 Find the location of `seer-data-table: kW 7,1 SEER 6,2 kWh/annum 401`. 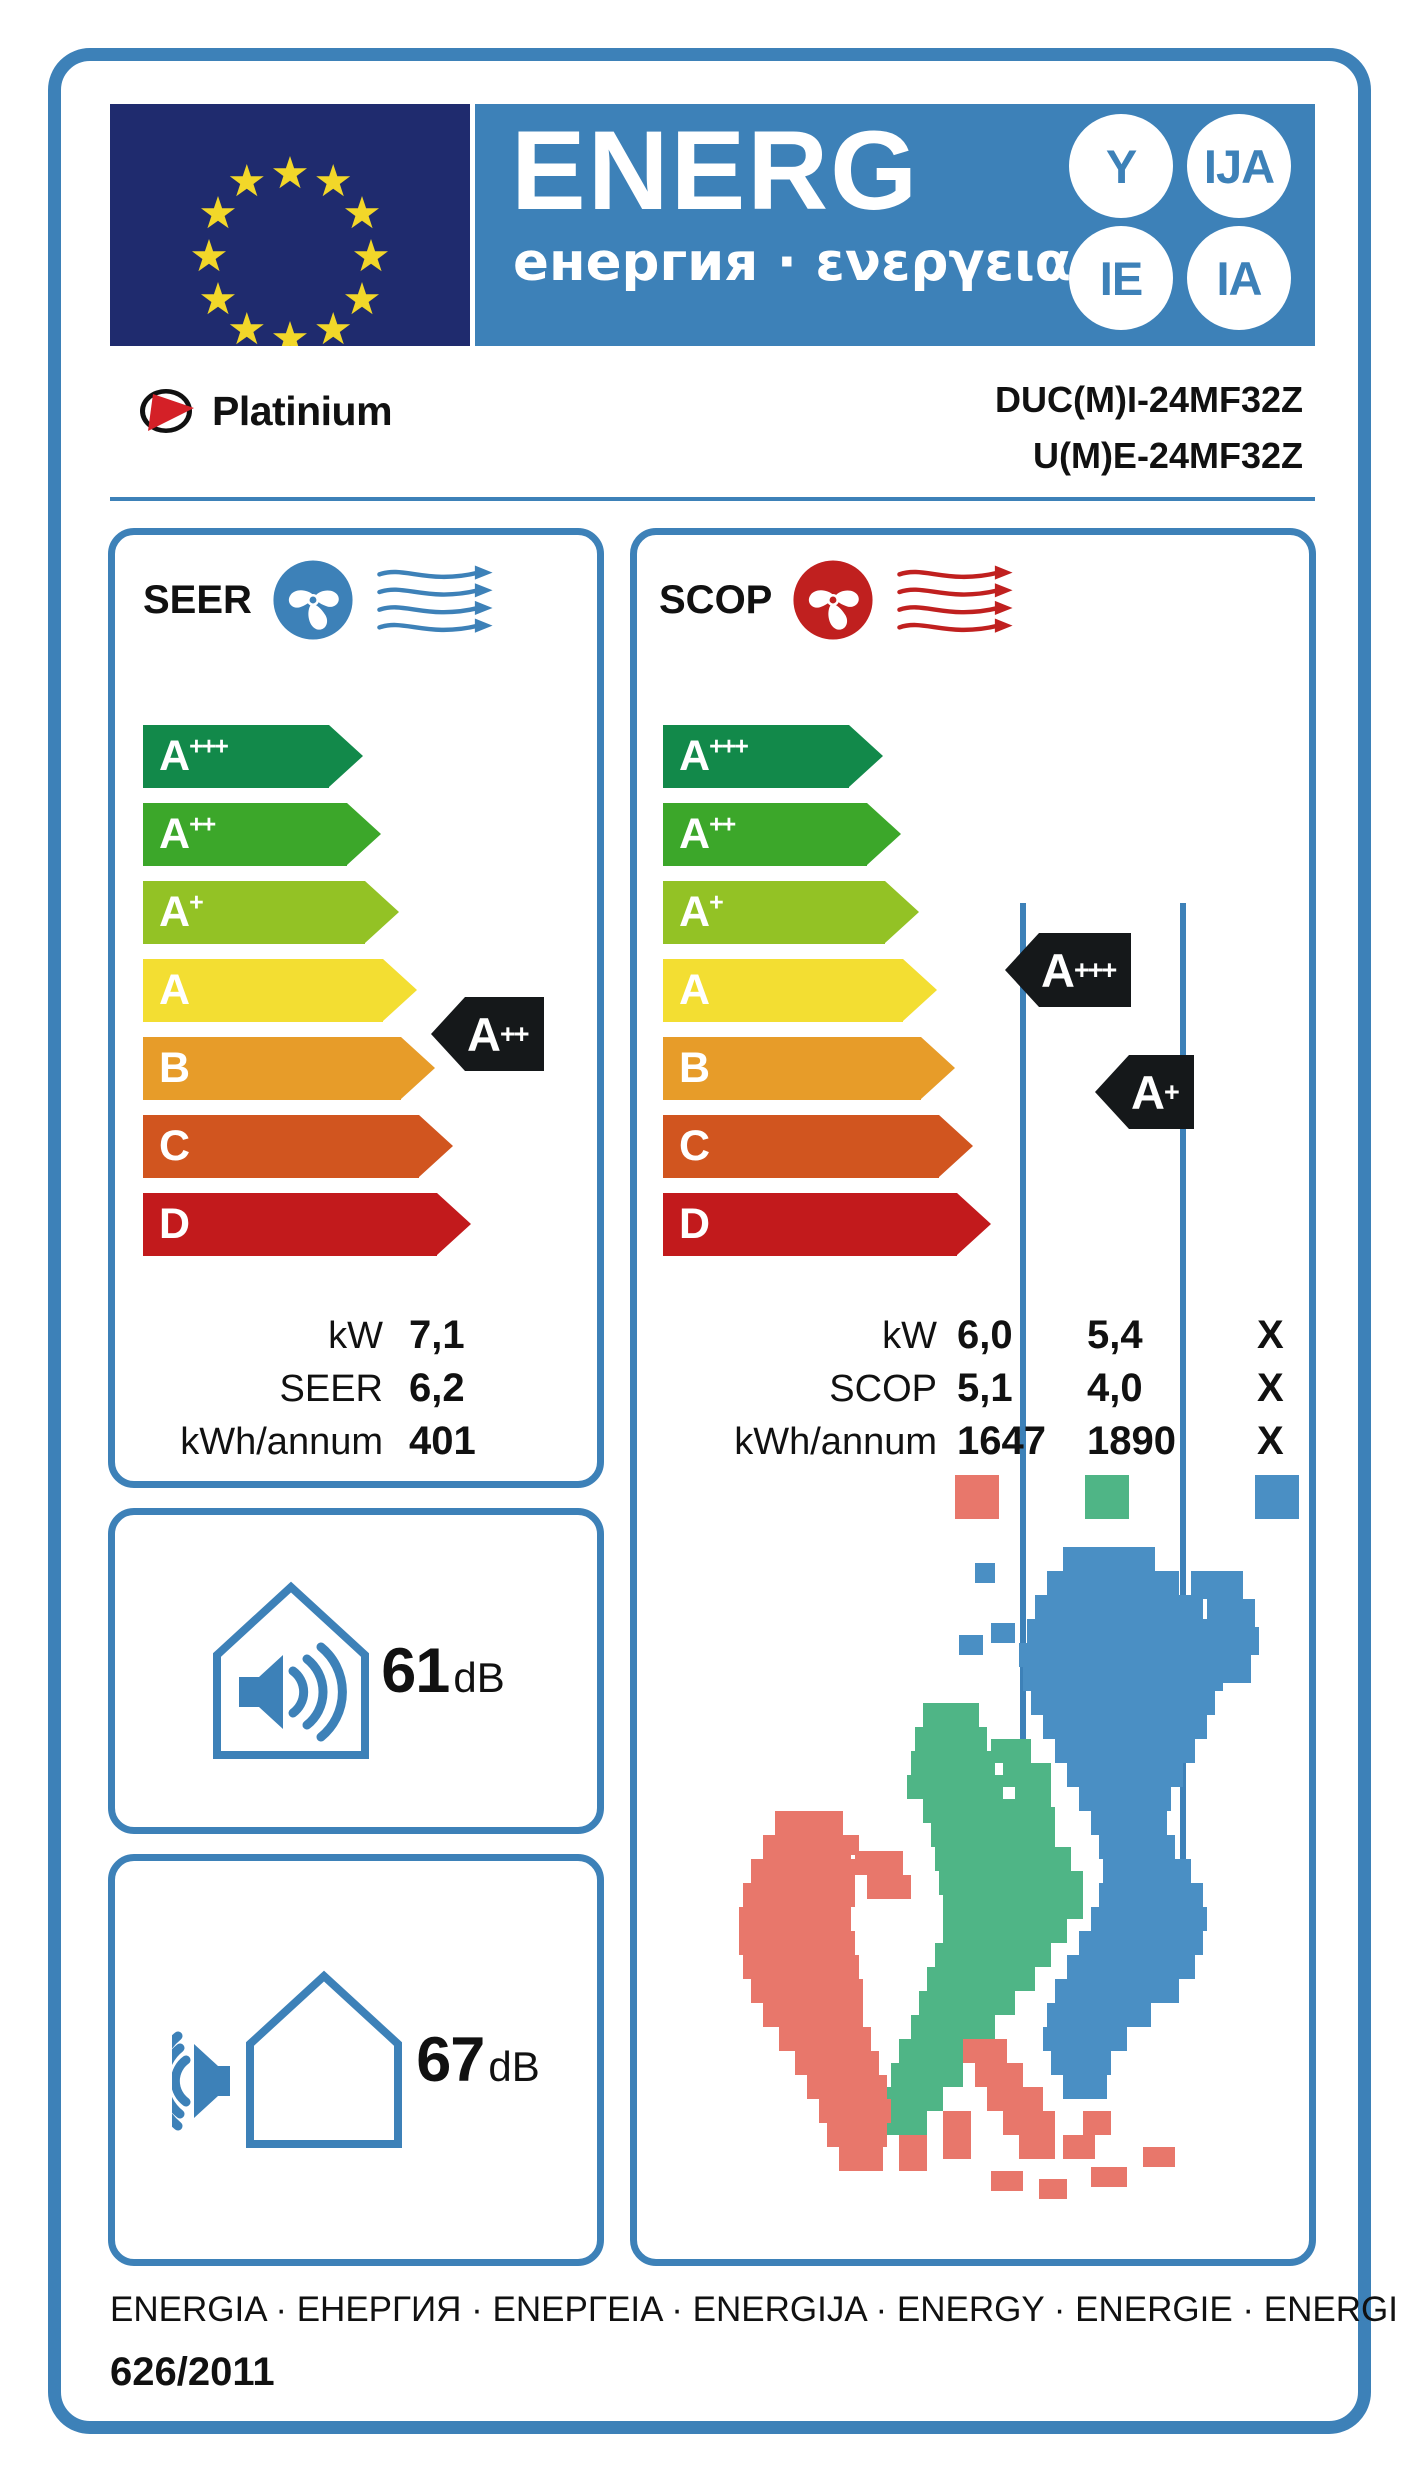

seer-data-table: kW 7,1 SEER 6,2 kWh/annum 401 is located at coordinates (356, 1392).